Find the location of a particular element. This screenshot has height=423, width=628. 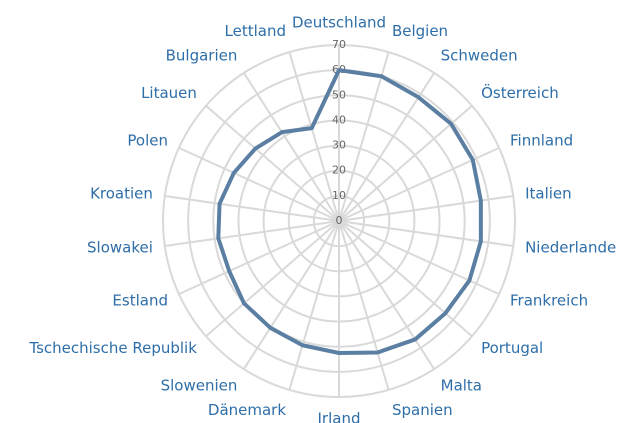

tick-label: 0 is located at coordinates (339, 220).